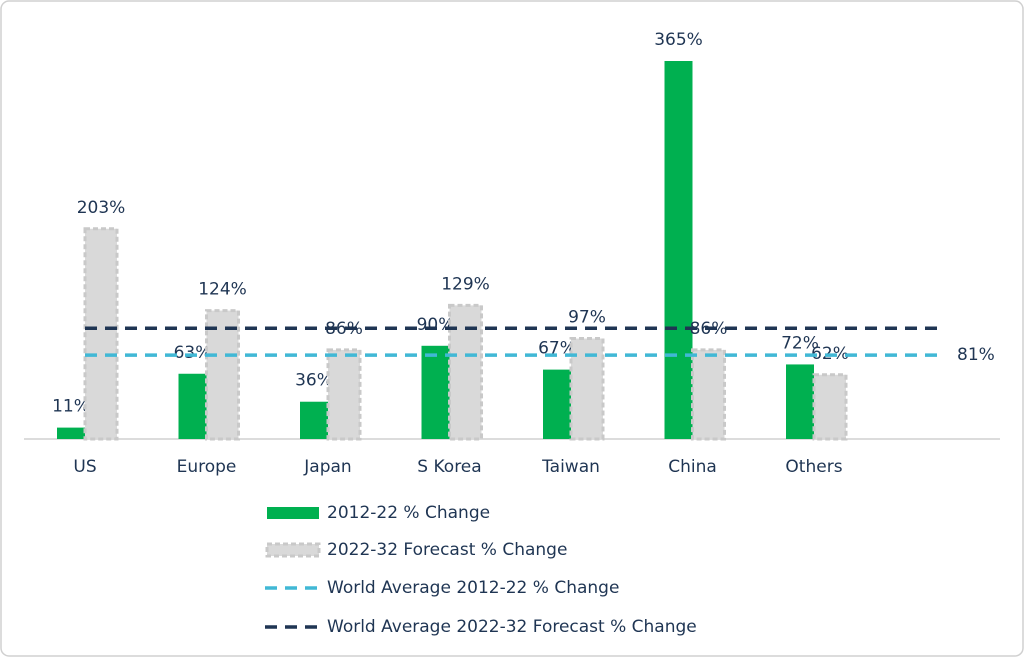 The image size is (1024, 657). Describe the element at coordinates (447, 550) in the screenshot. I see `legend-label: 2022-32 Forecast % Change` at that location.